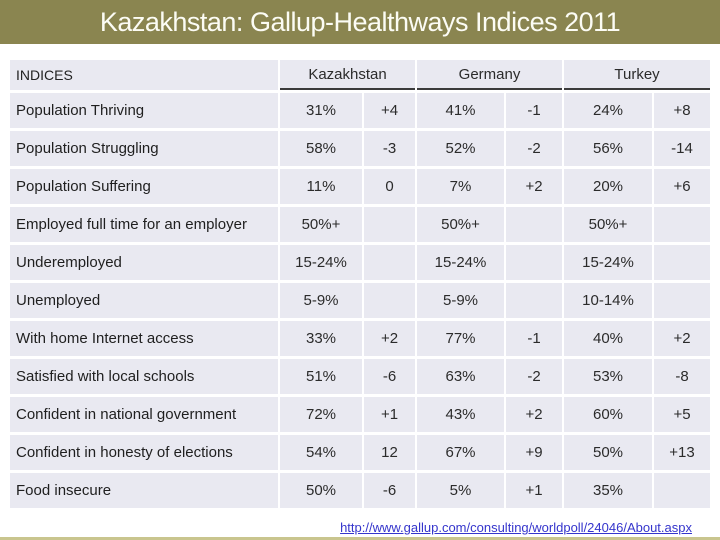  What do you see at coordinates (390, 110) in the screenshot?
I see `change-cell: +4` at bounding box center [390, 110].